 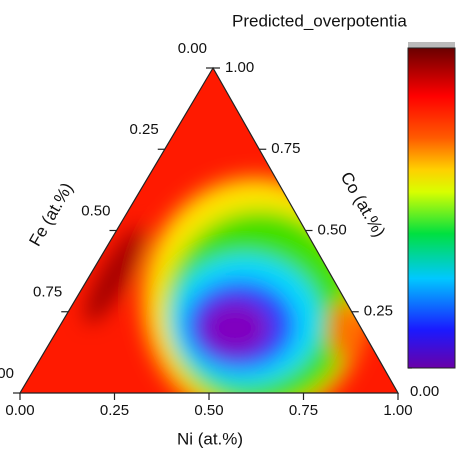 What do you see at coordinates (431, 45) in the screenshot?
I see `colorbar-cap` at bounding box center [431, 45].